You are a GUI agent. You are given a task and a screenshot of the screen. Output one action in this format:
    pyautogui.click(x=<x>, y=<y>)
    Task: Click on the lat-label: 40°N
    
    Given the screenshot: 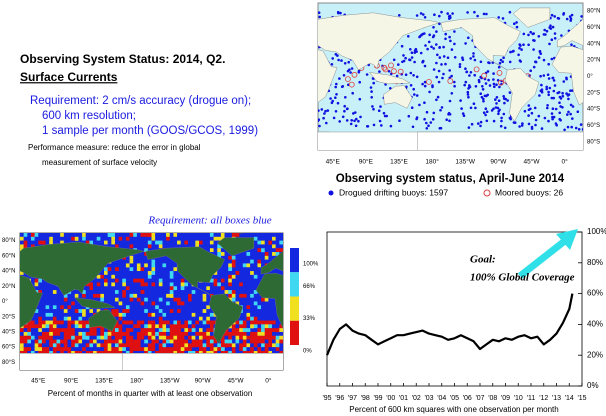 What is the action you would take?
    pyautogui.click(x=8, y=272)
    